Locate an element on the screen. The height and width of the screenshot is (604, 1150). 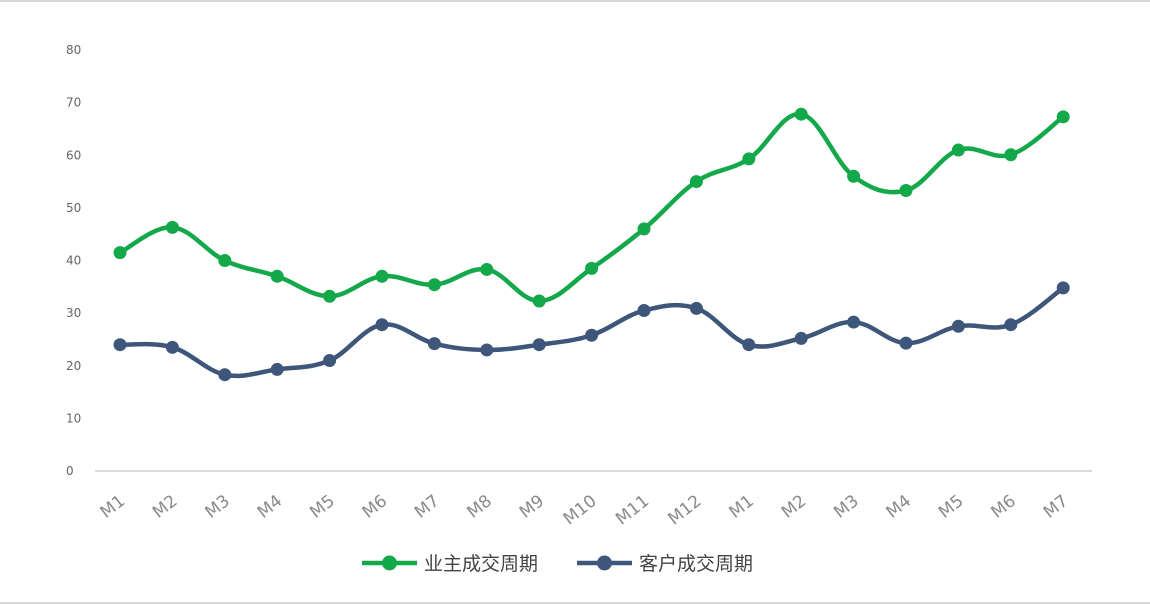
x-tick-label: M10 is located at coordinates (580, 510).